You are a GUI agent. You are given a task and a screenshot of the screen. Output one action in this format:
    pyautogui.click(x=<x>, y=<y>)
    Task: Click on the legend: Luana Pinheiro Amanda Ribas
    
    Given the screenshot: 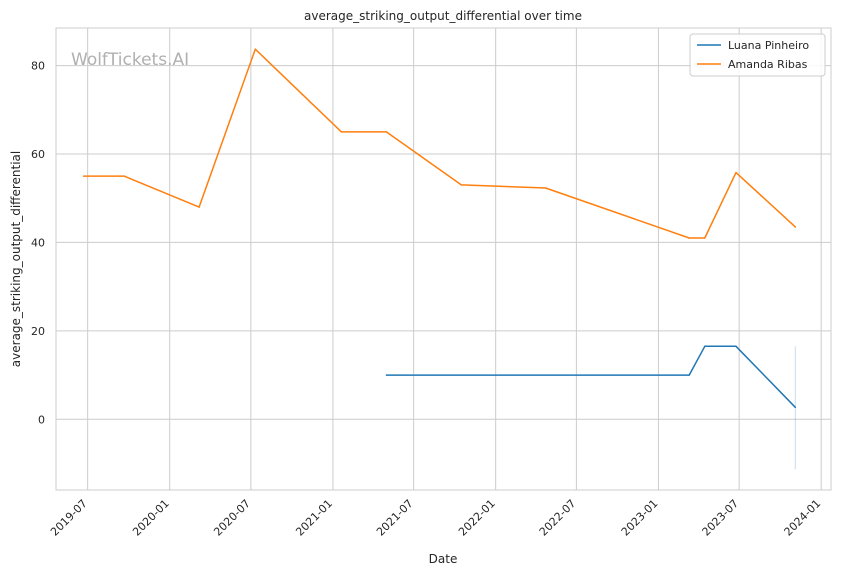 What is the action you would take?
    pyautogui.click(x=757, y=55)
    